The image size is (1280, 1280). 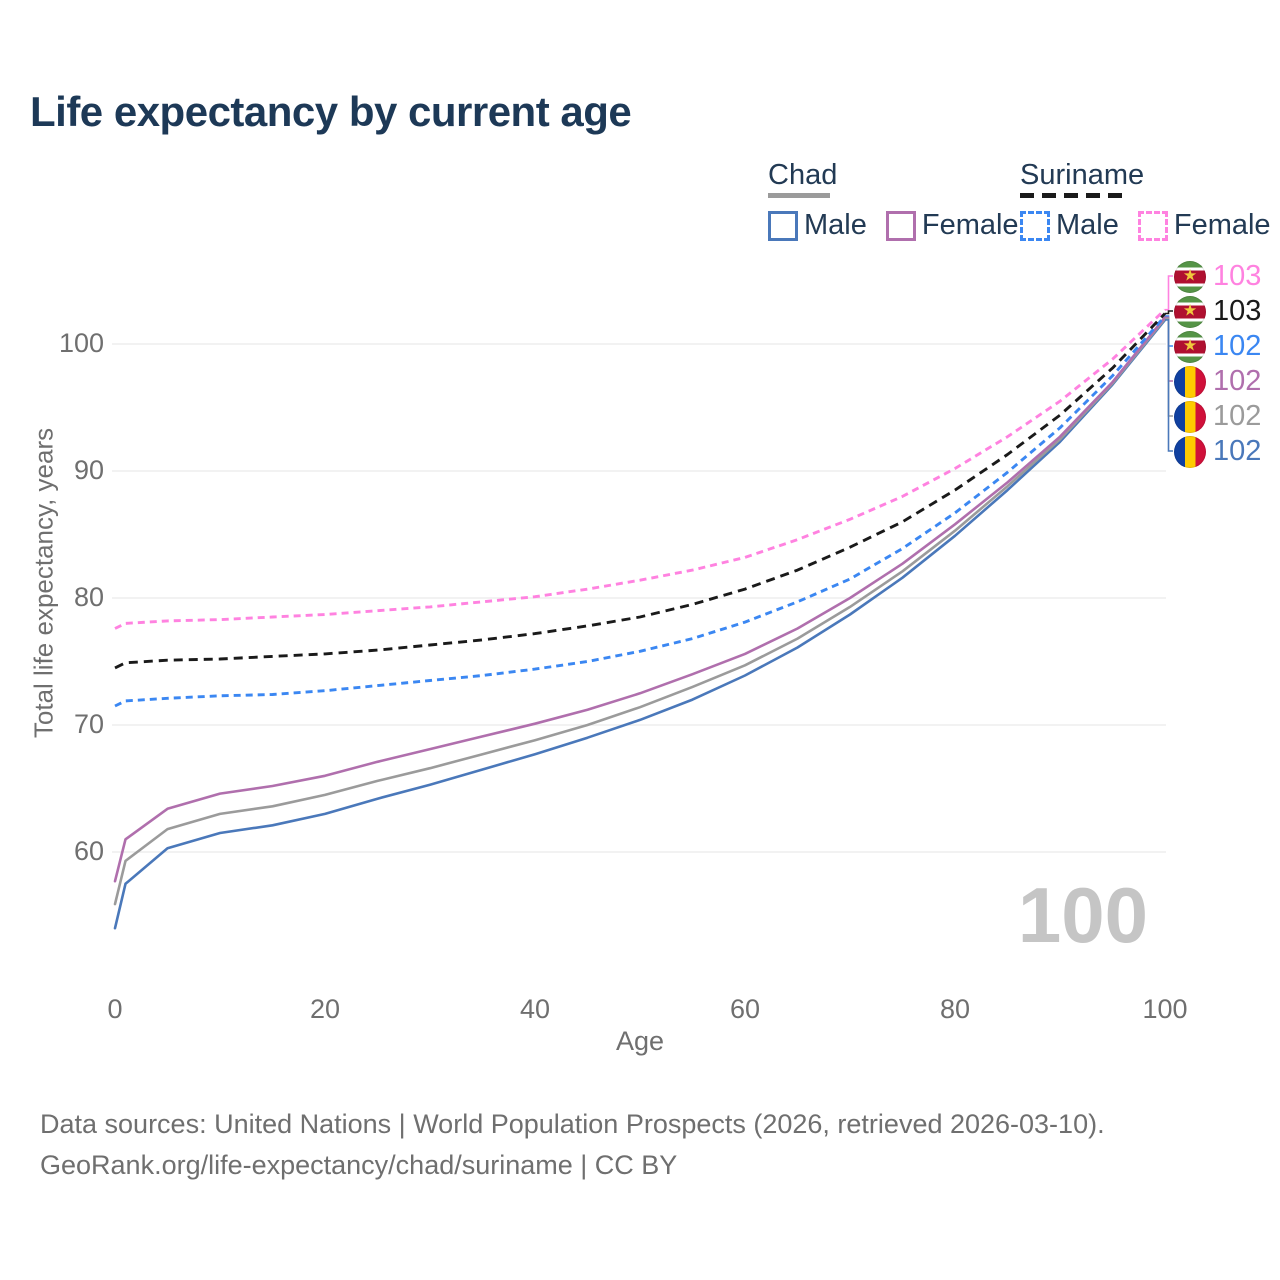 What do you see at coordinates (1237, 346) in the screenshot?
I see `end-value-suriname-male: 102` at bounding box center [1237, 346].